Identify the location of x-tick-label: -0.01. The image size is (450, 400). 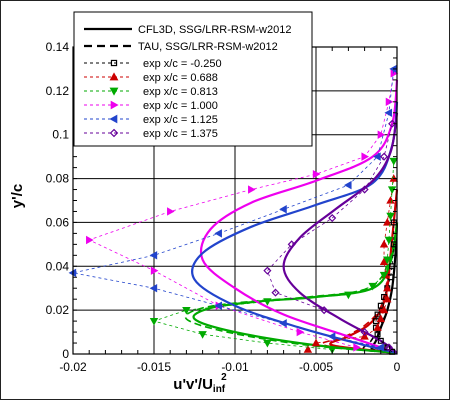
(235, 367).